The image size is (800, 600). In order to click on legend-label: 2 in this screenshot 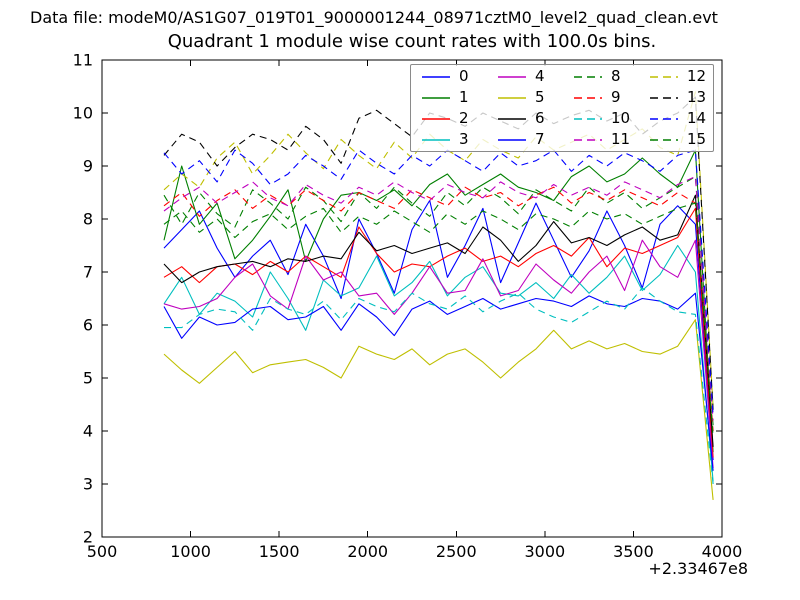, I will do `click(464, 118)`.